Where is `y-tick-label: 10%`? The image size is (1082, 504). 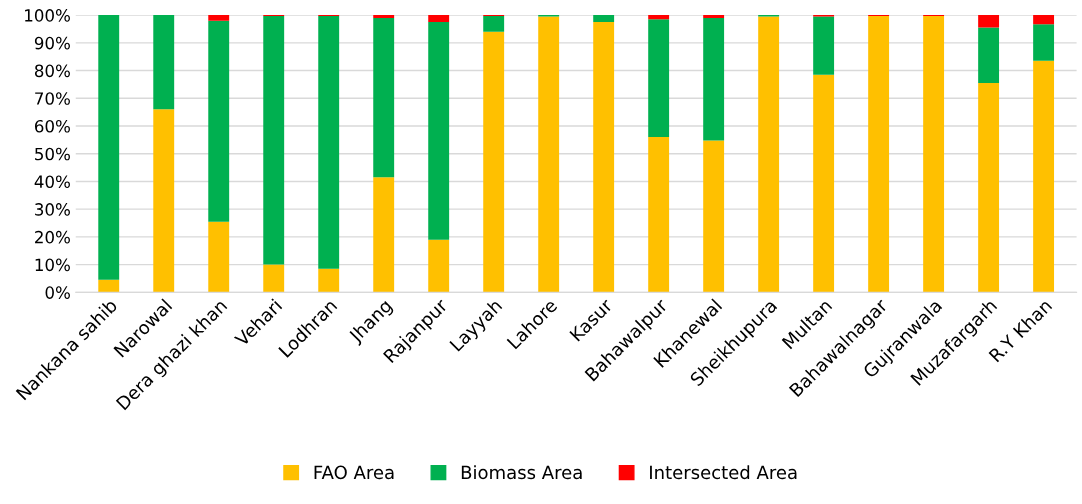 y-tick-label: 10% is located at coordinates (52, 265).